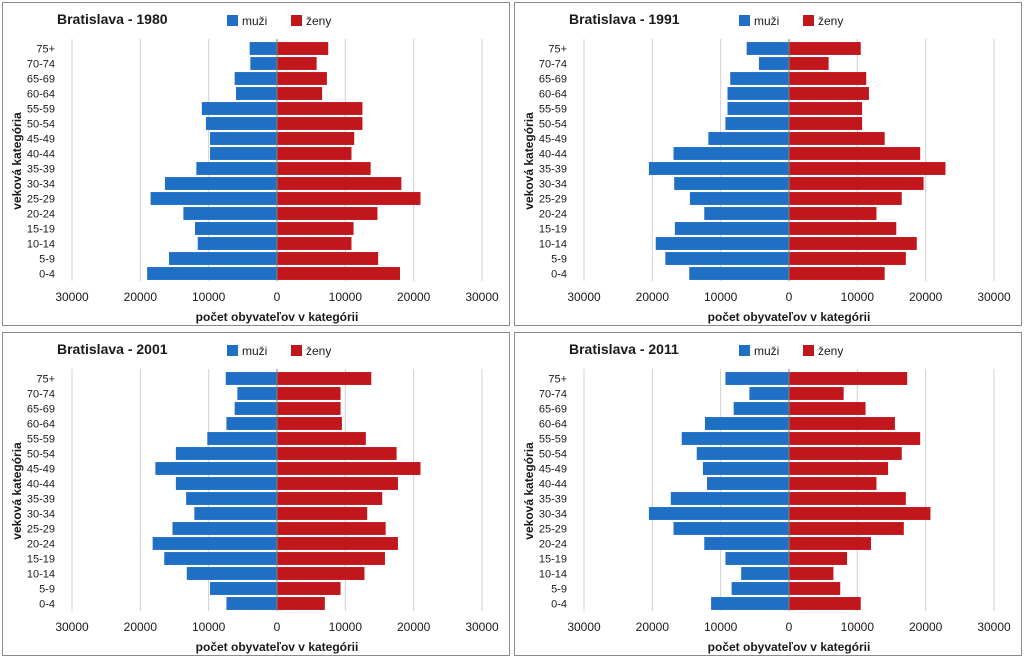  Describe the element at coordinates (553, 200) in the screenshot. I see `y-tick-label: 25-29` at that location.